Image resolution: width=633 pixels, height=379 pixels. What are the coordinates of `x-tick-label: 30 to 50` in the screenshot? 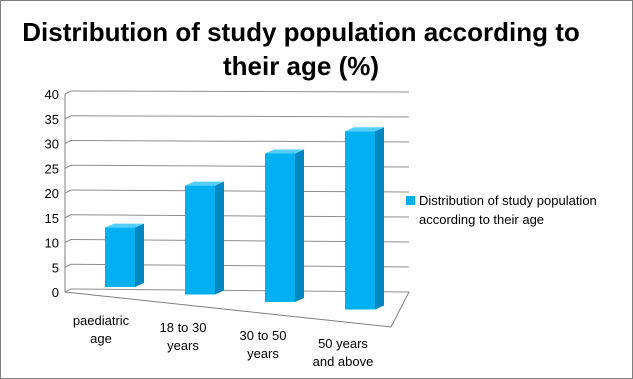 It's located at (263, 335).